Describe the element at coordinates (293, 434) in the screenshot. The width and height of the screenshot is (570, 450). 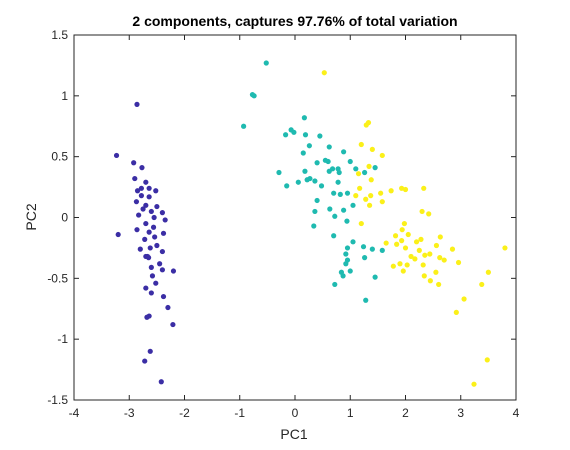
I see `x-axis-label: PC1` at that location.